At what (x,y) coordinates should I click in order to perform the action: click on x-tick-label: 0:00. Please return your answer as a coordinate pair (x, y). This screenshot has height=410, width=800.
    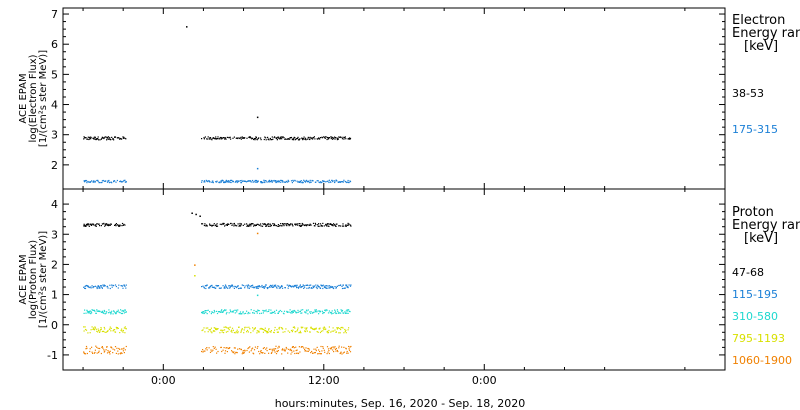
    Looking at the image, I should click on (484, 380).